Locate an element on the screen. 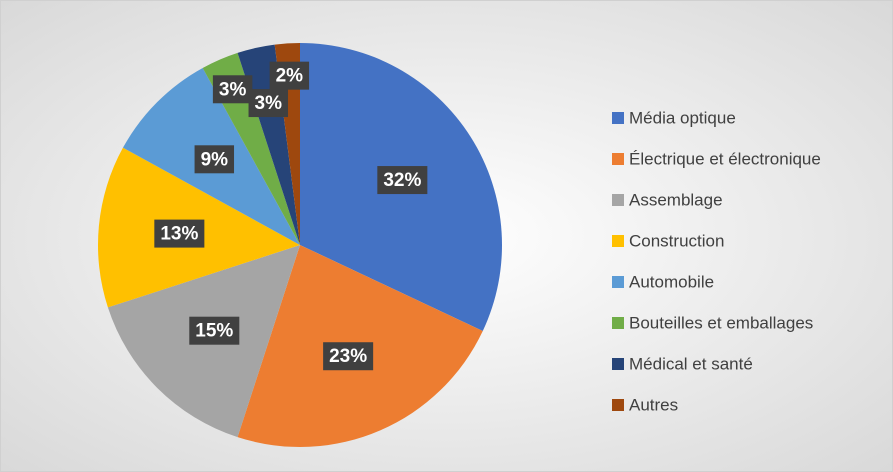 This screenshot has width=893, height=472. legend-label: Électrique et électronique is located at coordinates (725, 158).